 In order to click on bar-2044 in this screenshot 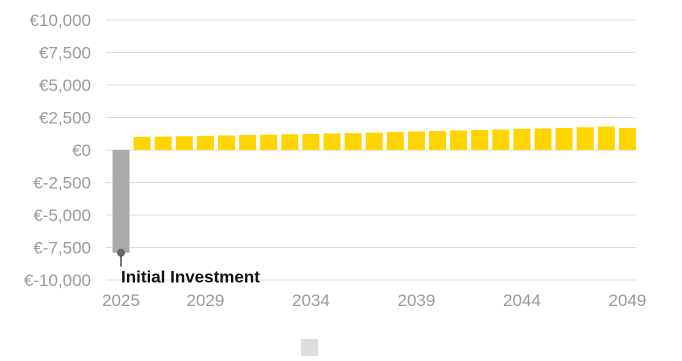, I will do `click(522, 139)`.